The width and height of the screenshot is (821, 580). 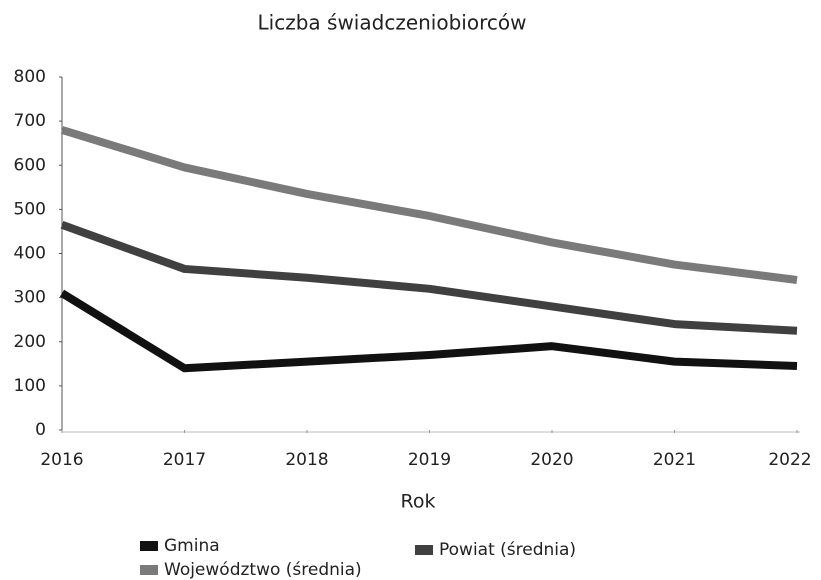 I want to click on legend-label: Gmina, so click(x=192, y=546).